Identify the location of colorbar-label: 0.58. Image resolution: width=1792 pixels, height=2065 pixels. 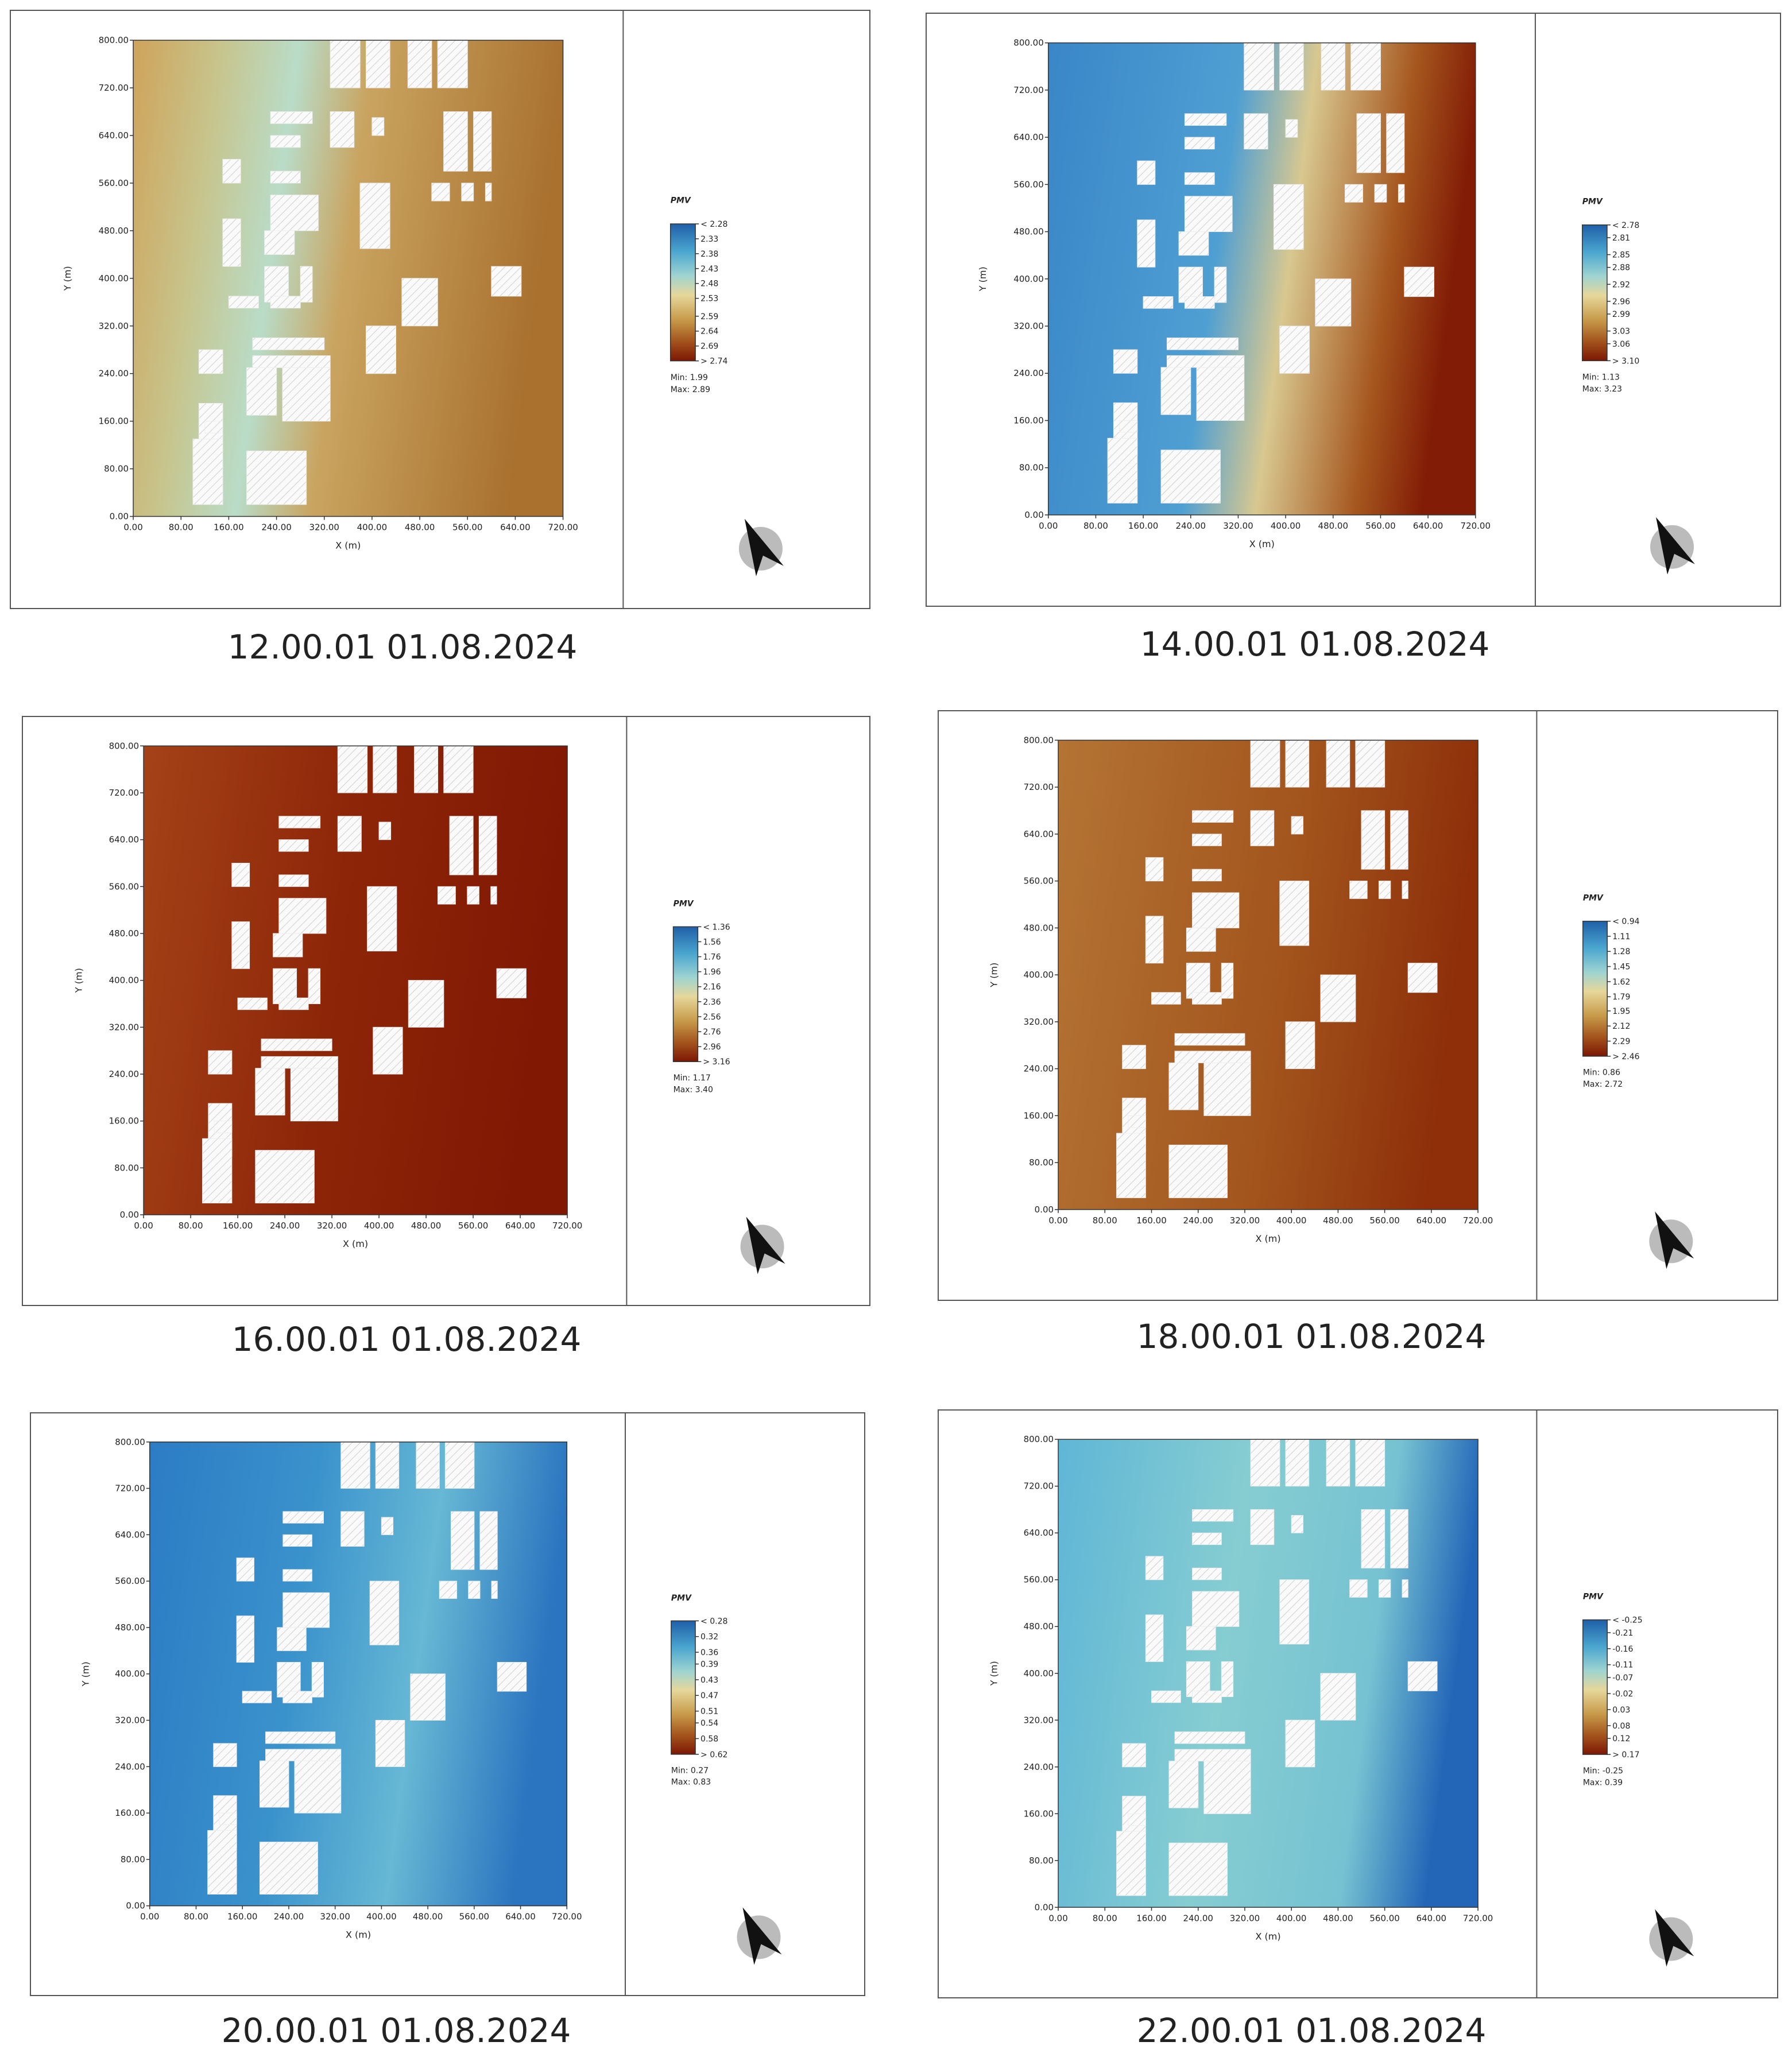
(709, 1739).